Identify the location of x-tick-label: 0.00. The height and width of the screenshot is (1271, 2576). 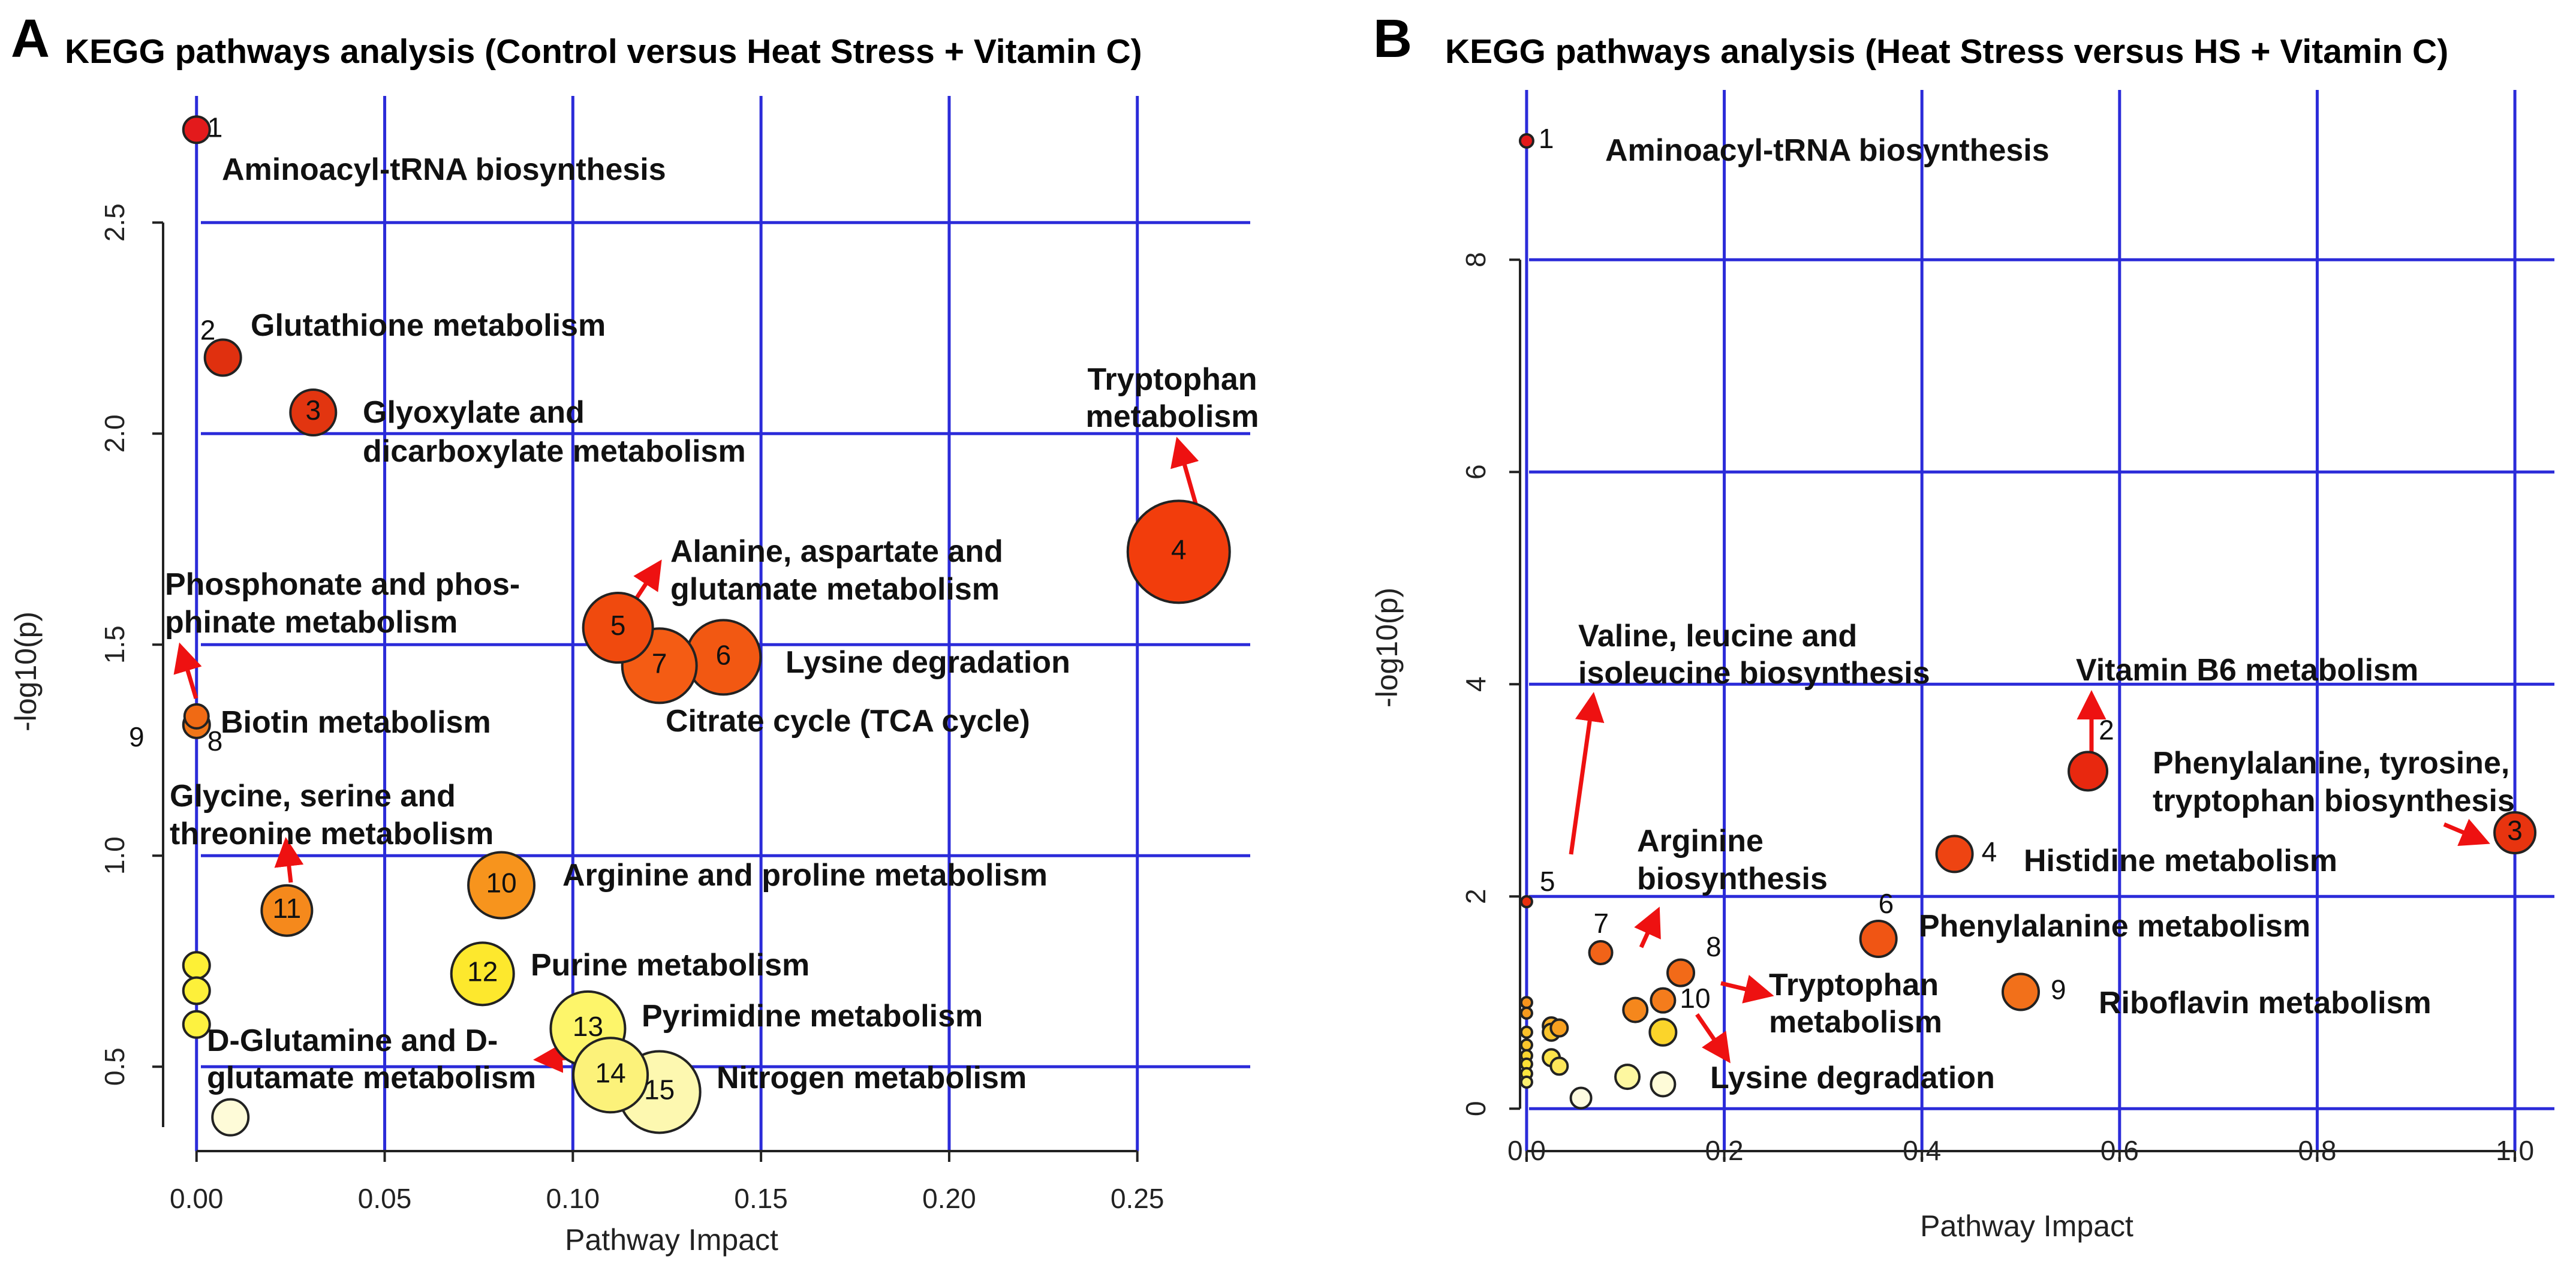
(197, 1198).